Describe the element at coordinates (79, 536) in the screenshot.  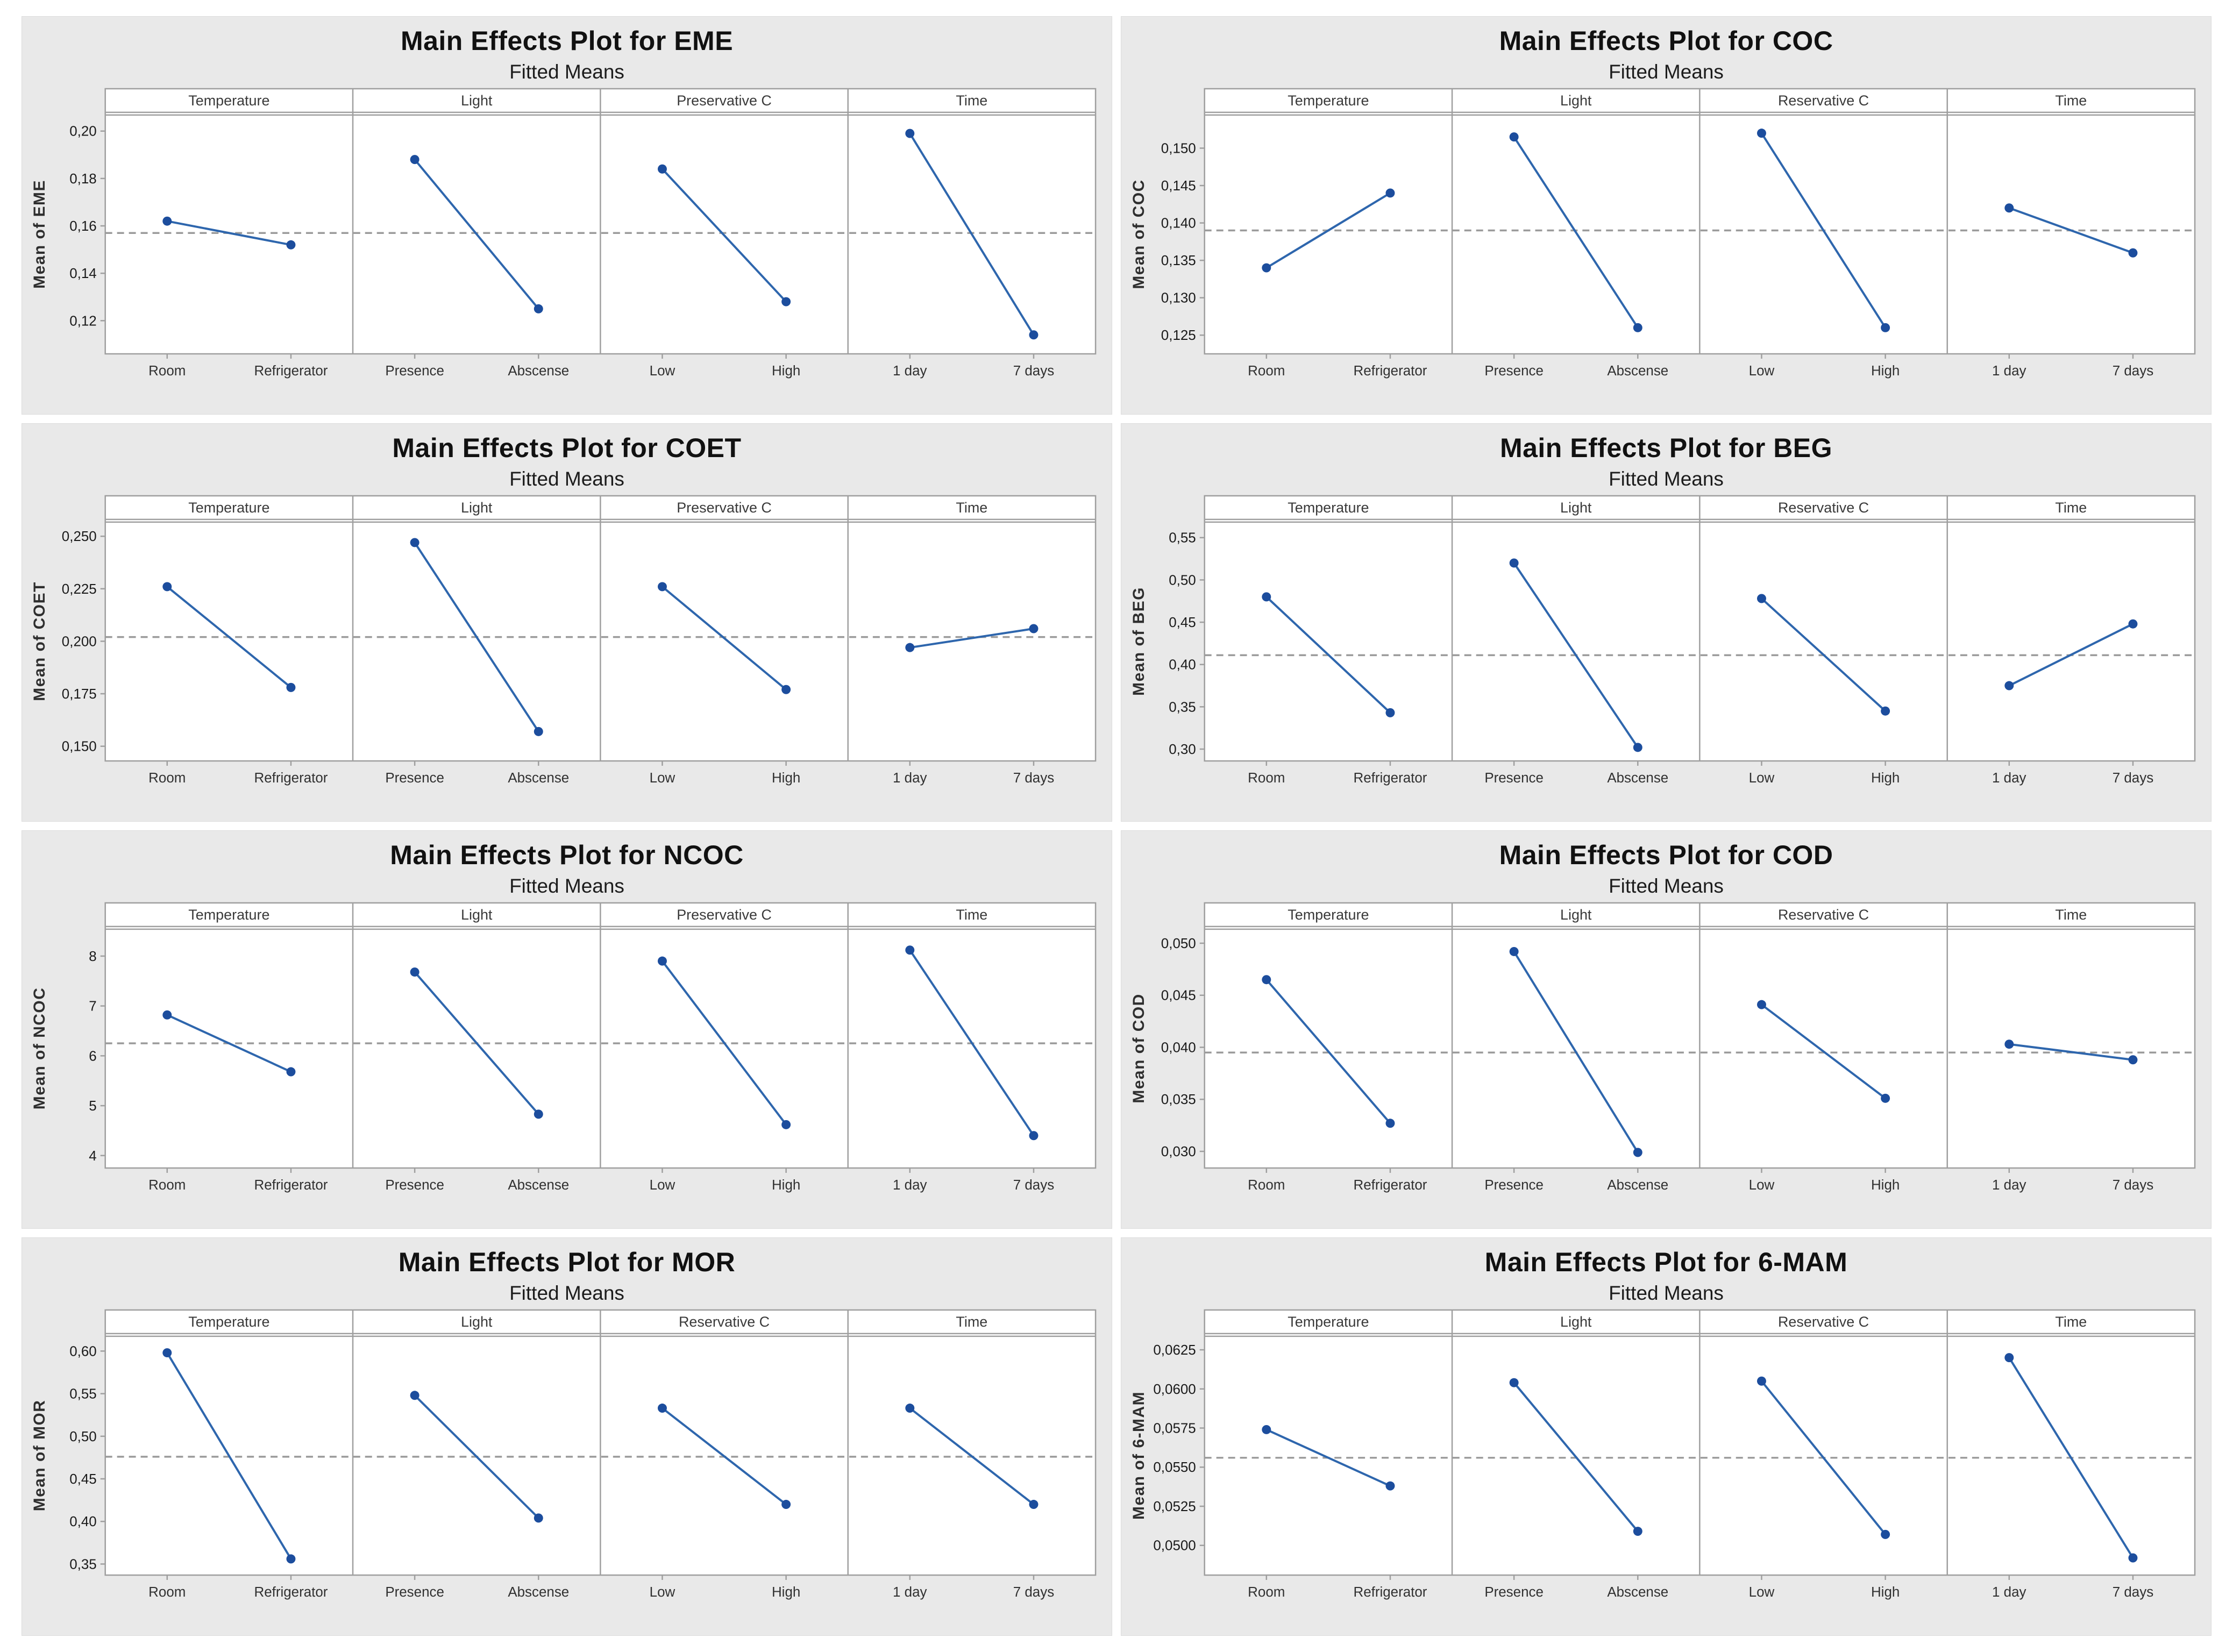
I see `y-tick-label: 0,250` at that location.